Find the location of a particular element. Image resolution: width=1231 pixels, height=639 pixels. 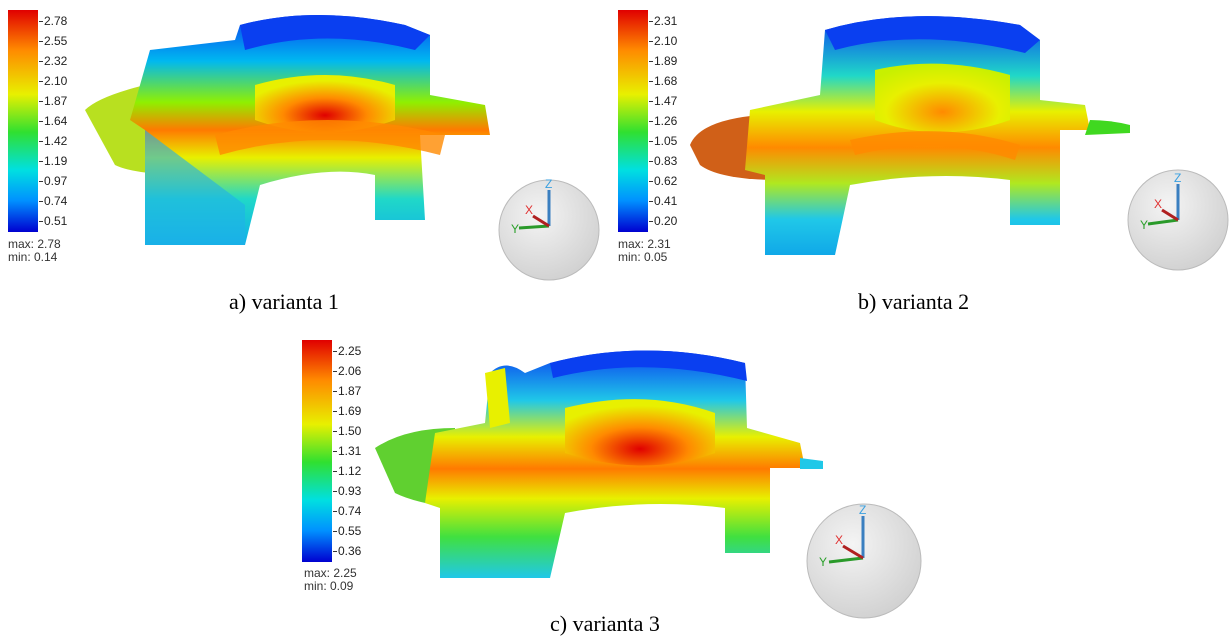

min-label: min: 0.14 is located at coordinates (33, 257).